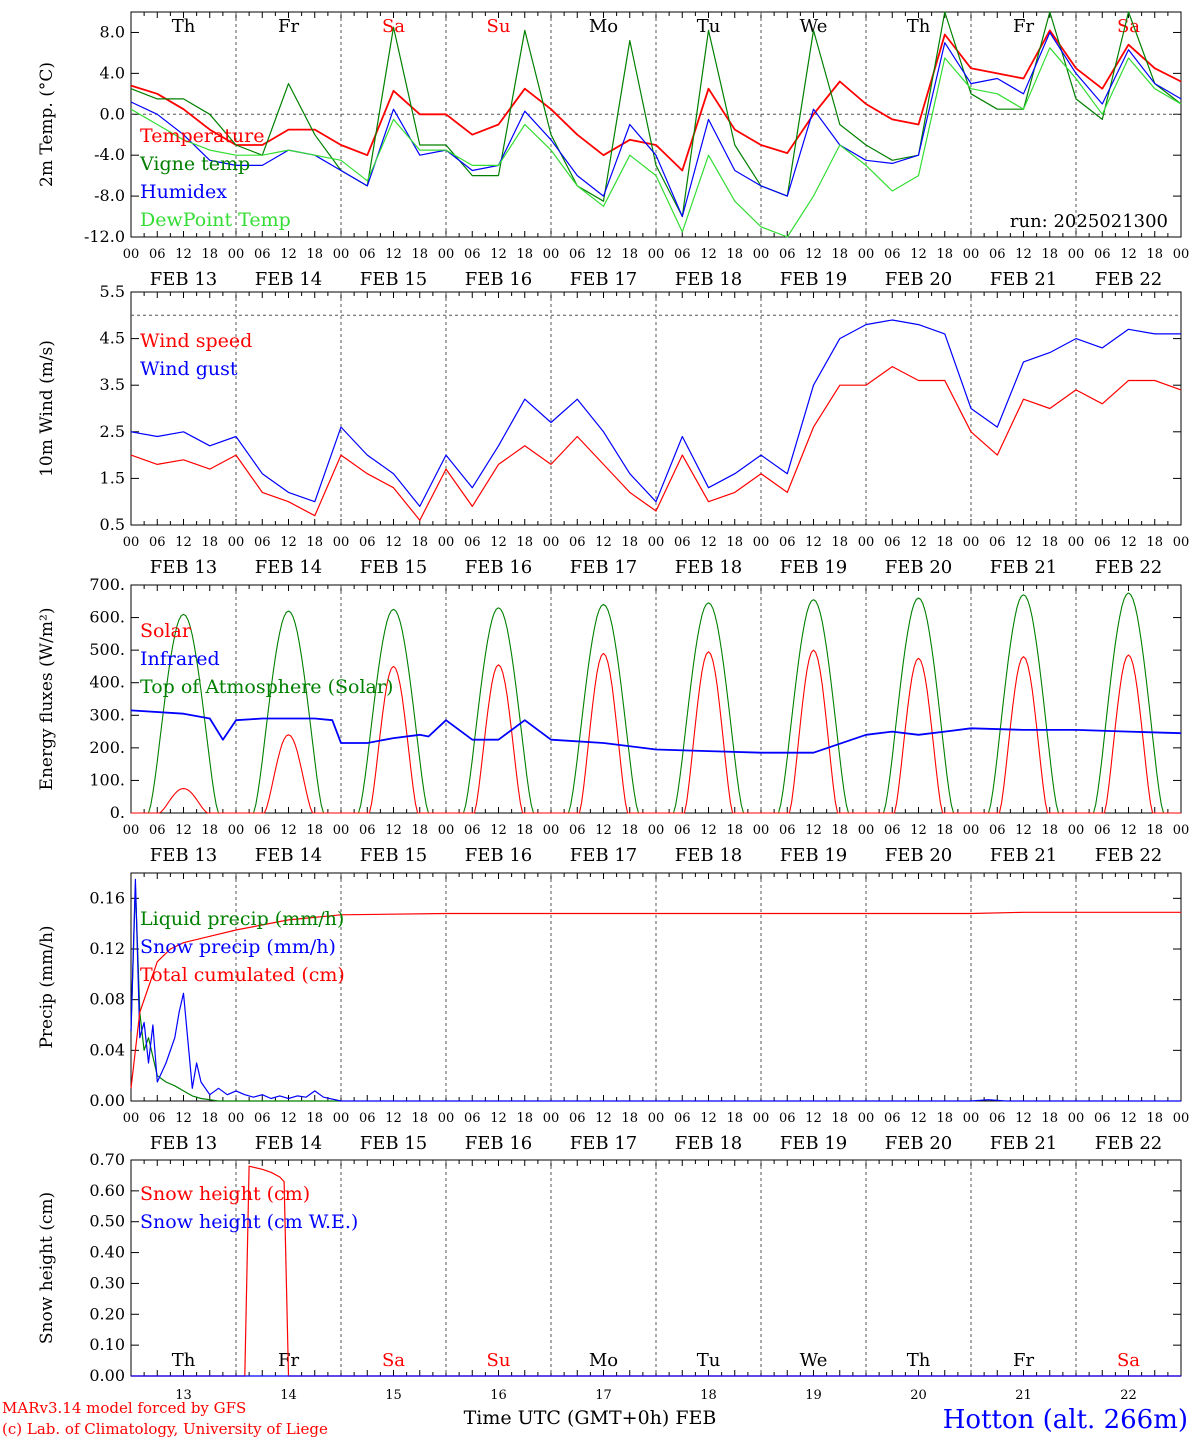 This screenshot has width=1194, height=1440. Describe the element at coordinates (590, 1418) in the screenshot. I see `x-axis-title: Time UTC (GMT+0h) FEB` at that location.